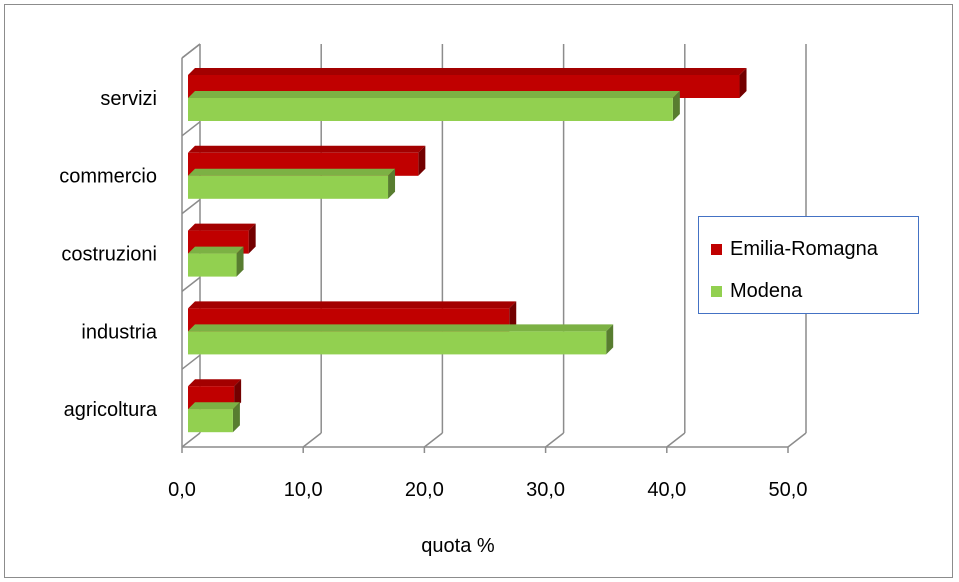 The image size is (959, 582). Describe the element at coordinates (766, 290) in the screenshot. I see `legend-label-modena: Modena` at that location.